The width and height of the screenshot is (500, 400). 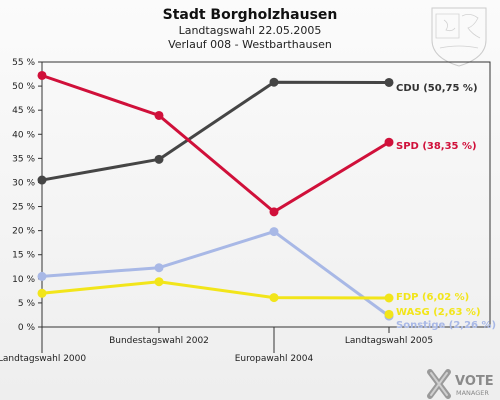 What do you see at coordinates (23, 111) in the screenshot?
I see `y-tick-label: 45 %` at bounding box center [23, 111].